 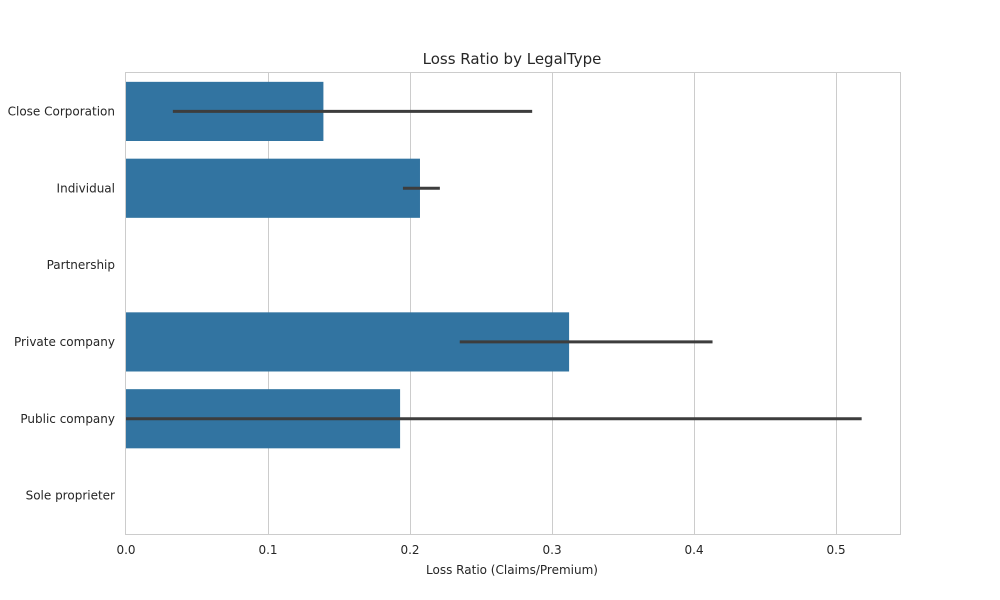 What do you see at coordinates (81, 265) in the screenshot?
I see `y-tick-label: Partnership` at bounding box center [81, 265].